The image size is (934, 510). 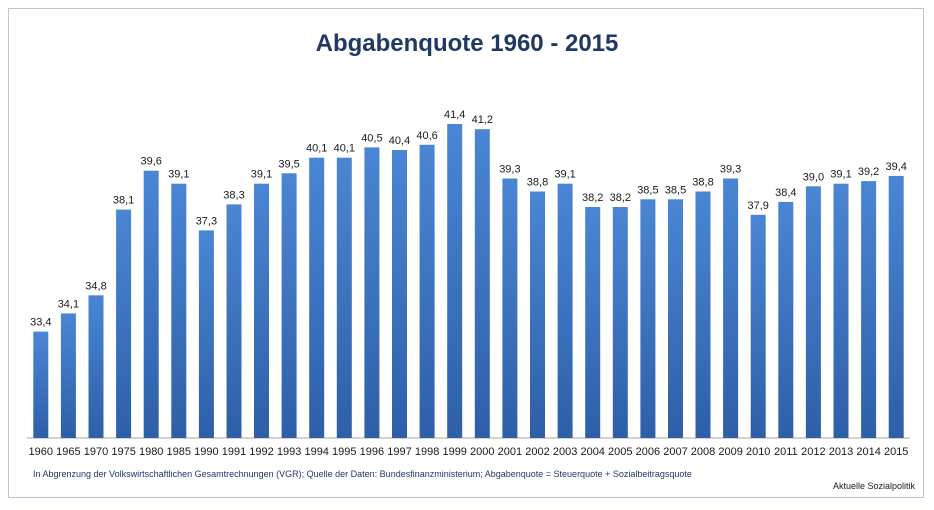 What do you see at coordinates (68, 452) in the screenshot?
I see `x-tick-label-1965: 1965` at bounding box center [68, 452].